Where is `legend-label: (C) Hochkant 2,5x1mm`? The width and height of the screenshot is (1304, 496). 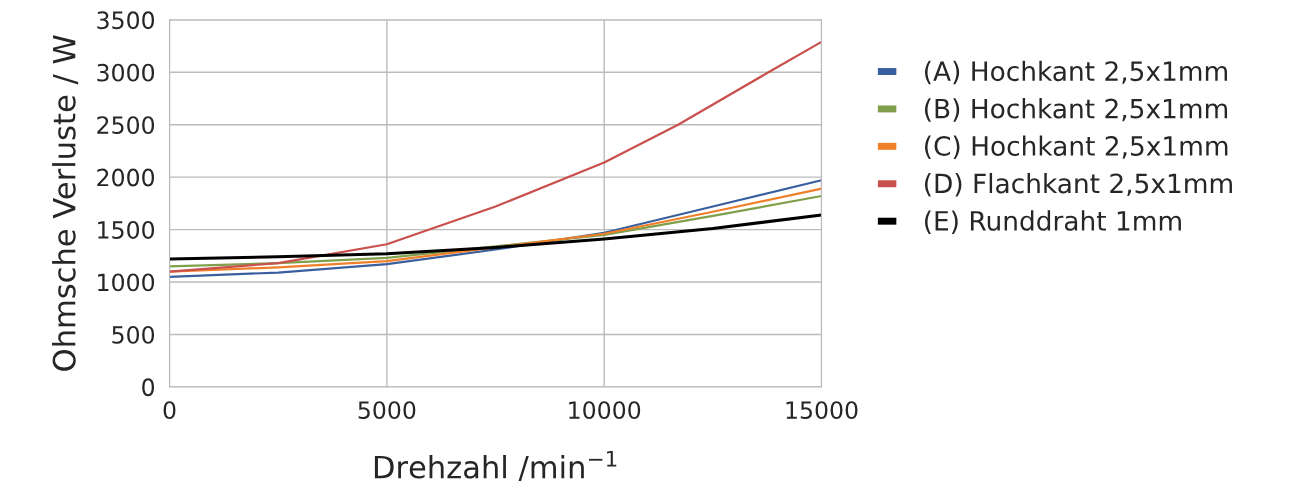 legend-label: (C) Hochkant 2,5x1mm is located at coordinates (1076, 147).